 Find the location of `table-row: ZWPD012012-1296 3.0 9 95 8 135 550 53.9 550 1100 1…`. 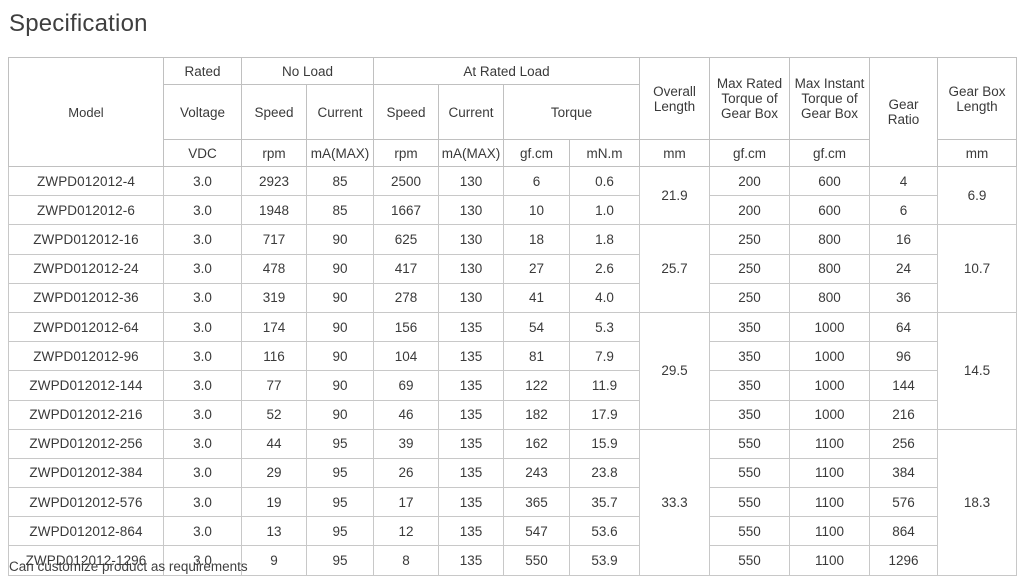

table-row: ZWPD012012-1296 3.0 9 95 8 135 550 53.9 550 1100 1… is located at coordinates (512, 560).